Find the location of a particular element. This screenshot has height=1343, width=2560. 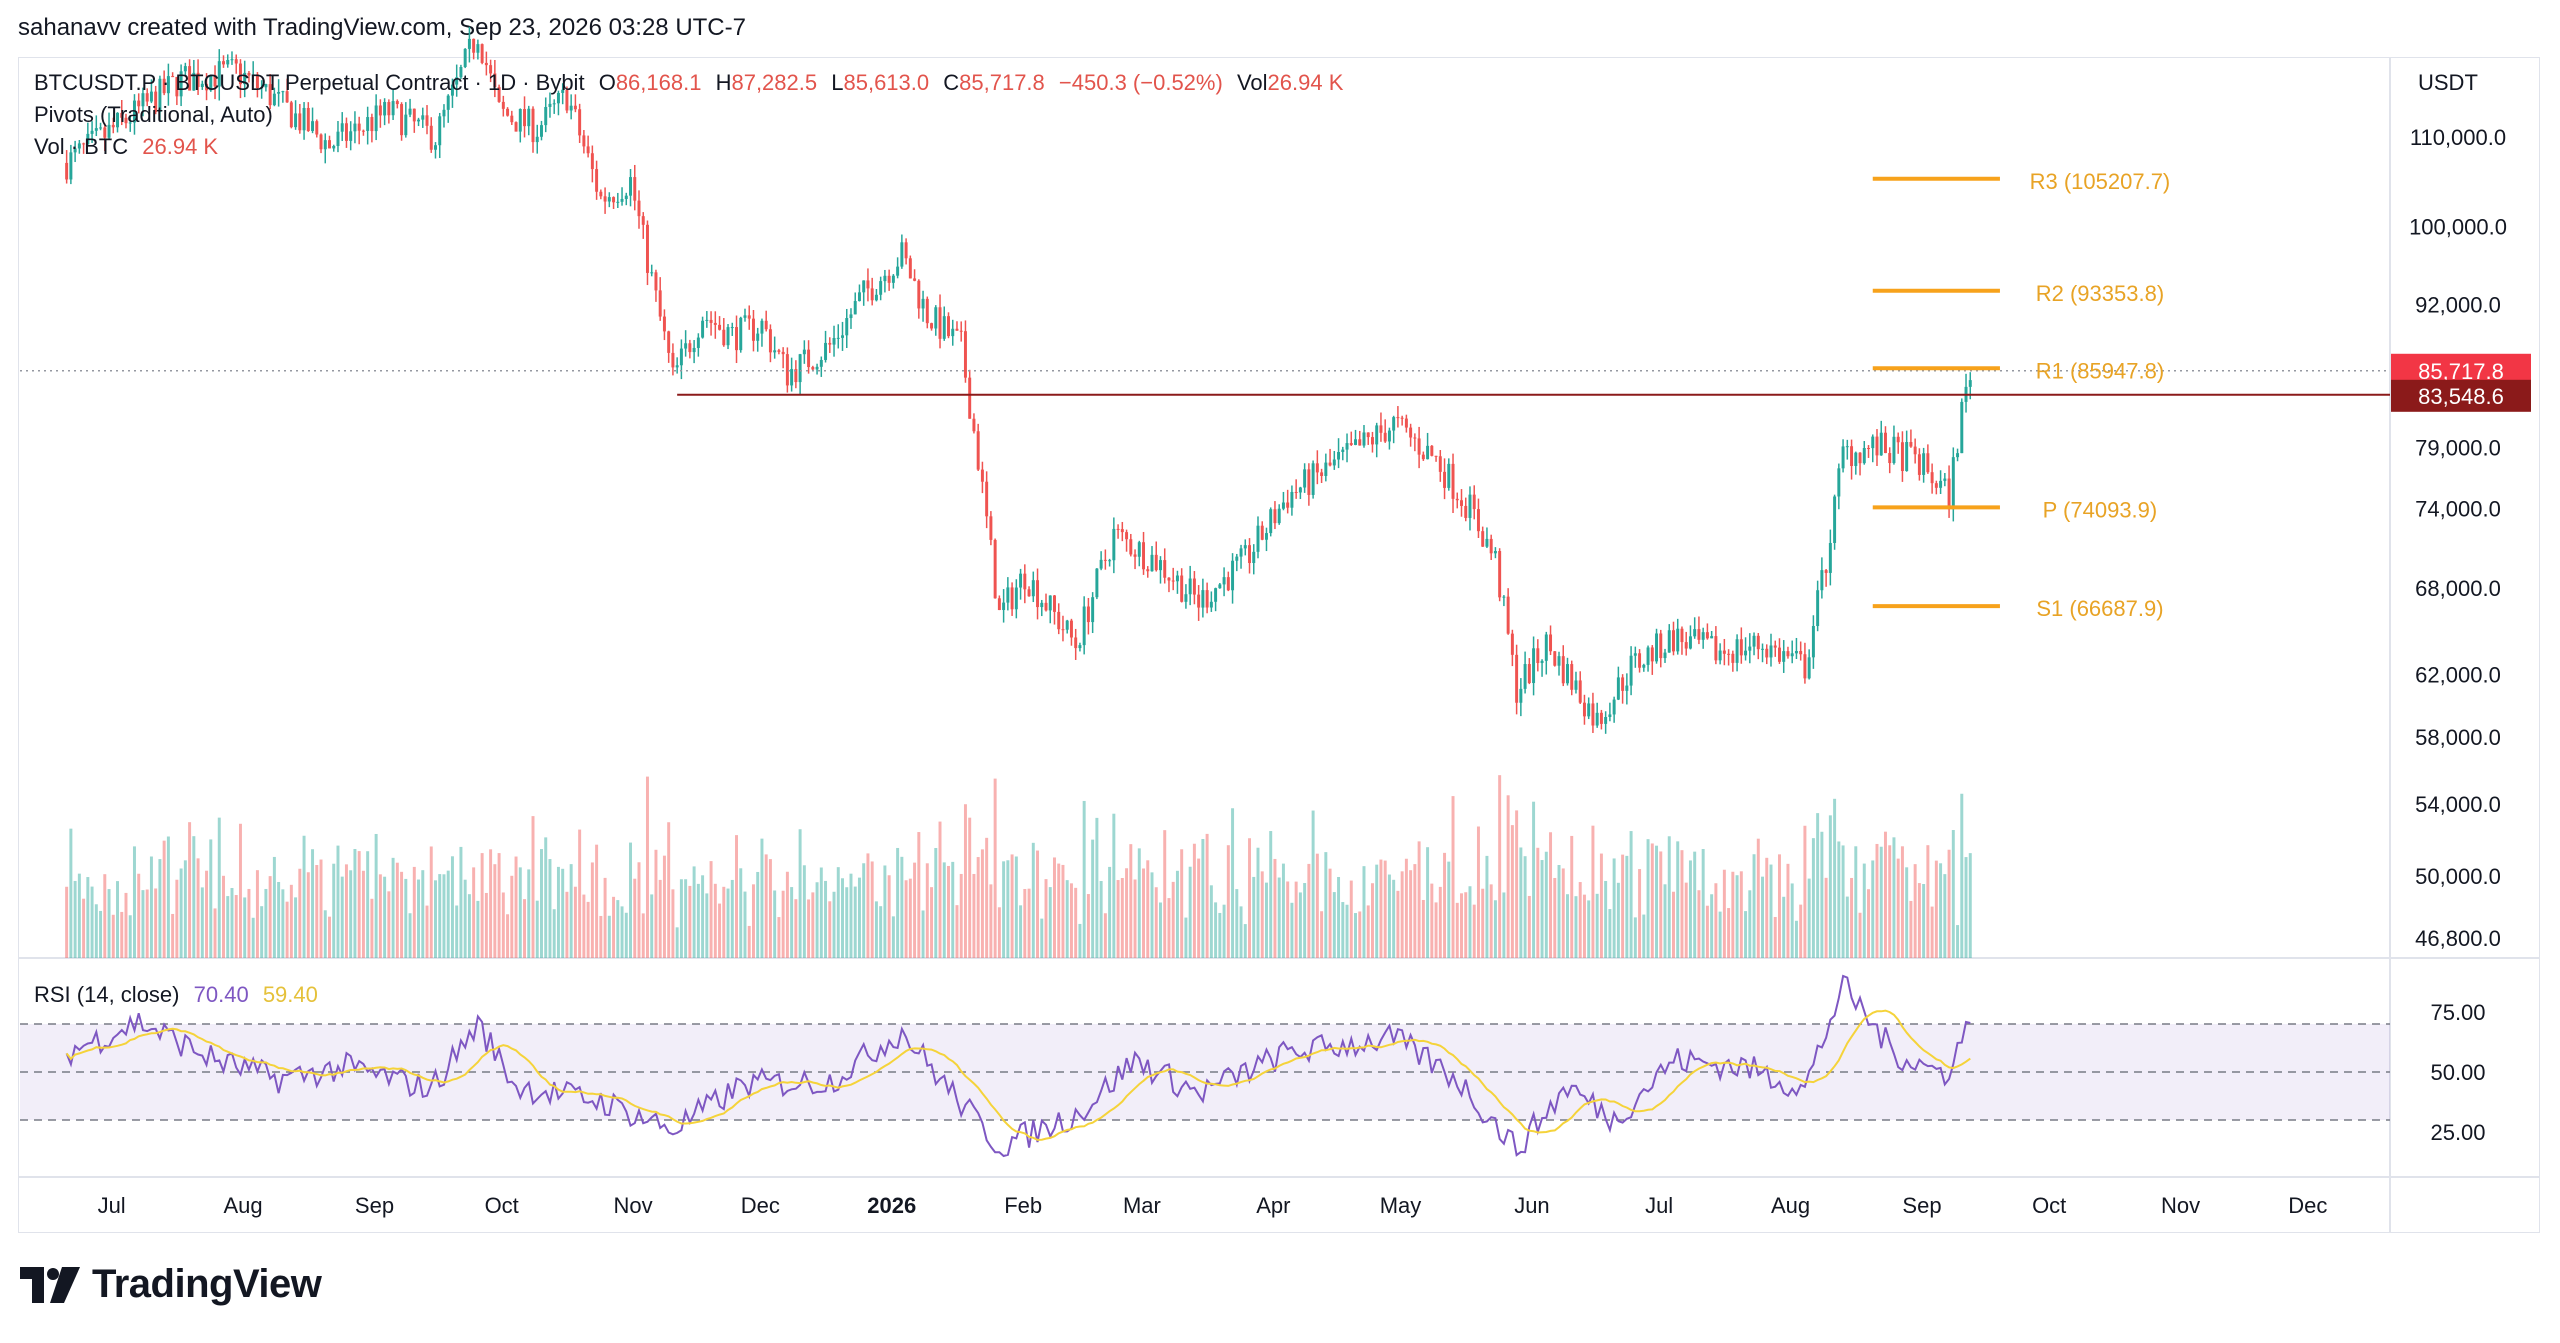

time-tick-label: Jul is located at coordinates (112, 1205).